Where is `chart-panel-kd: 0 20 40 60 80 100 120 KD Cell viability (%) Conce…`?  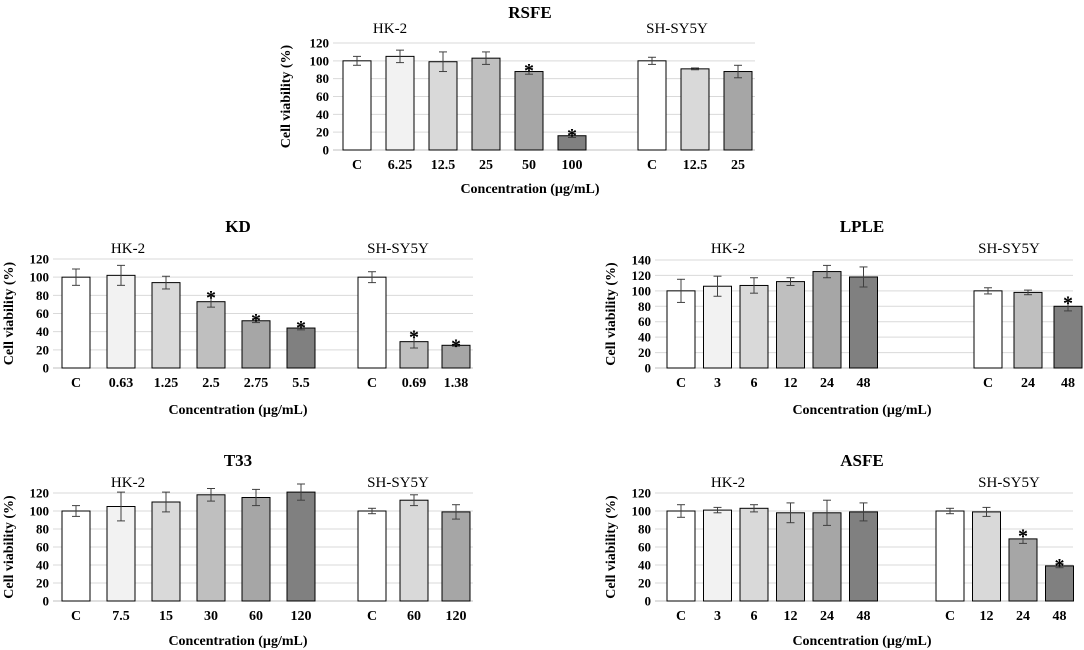 chart-panel-kd: 0 20 40 60 80 100 120 KD Cell viability (%) Conce… is located at coordinates (237, 317).